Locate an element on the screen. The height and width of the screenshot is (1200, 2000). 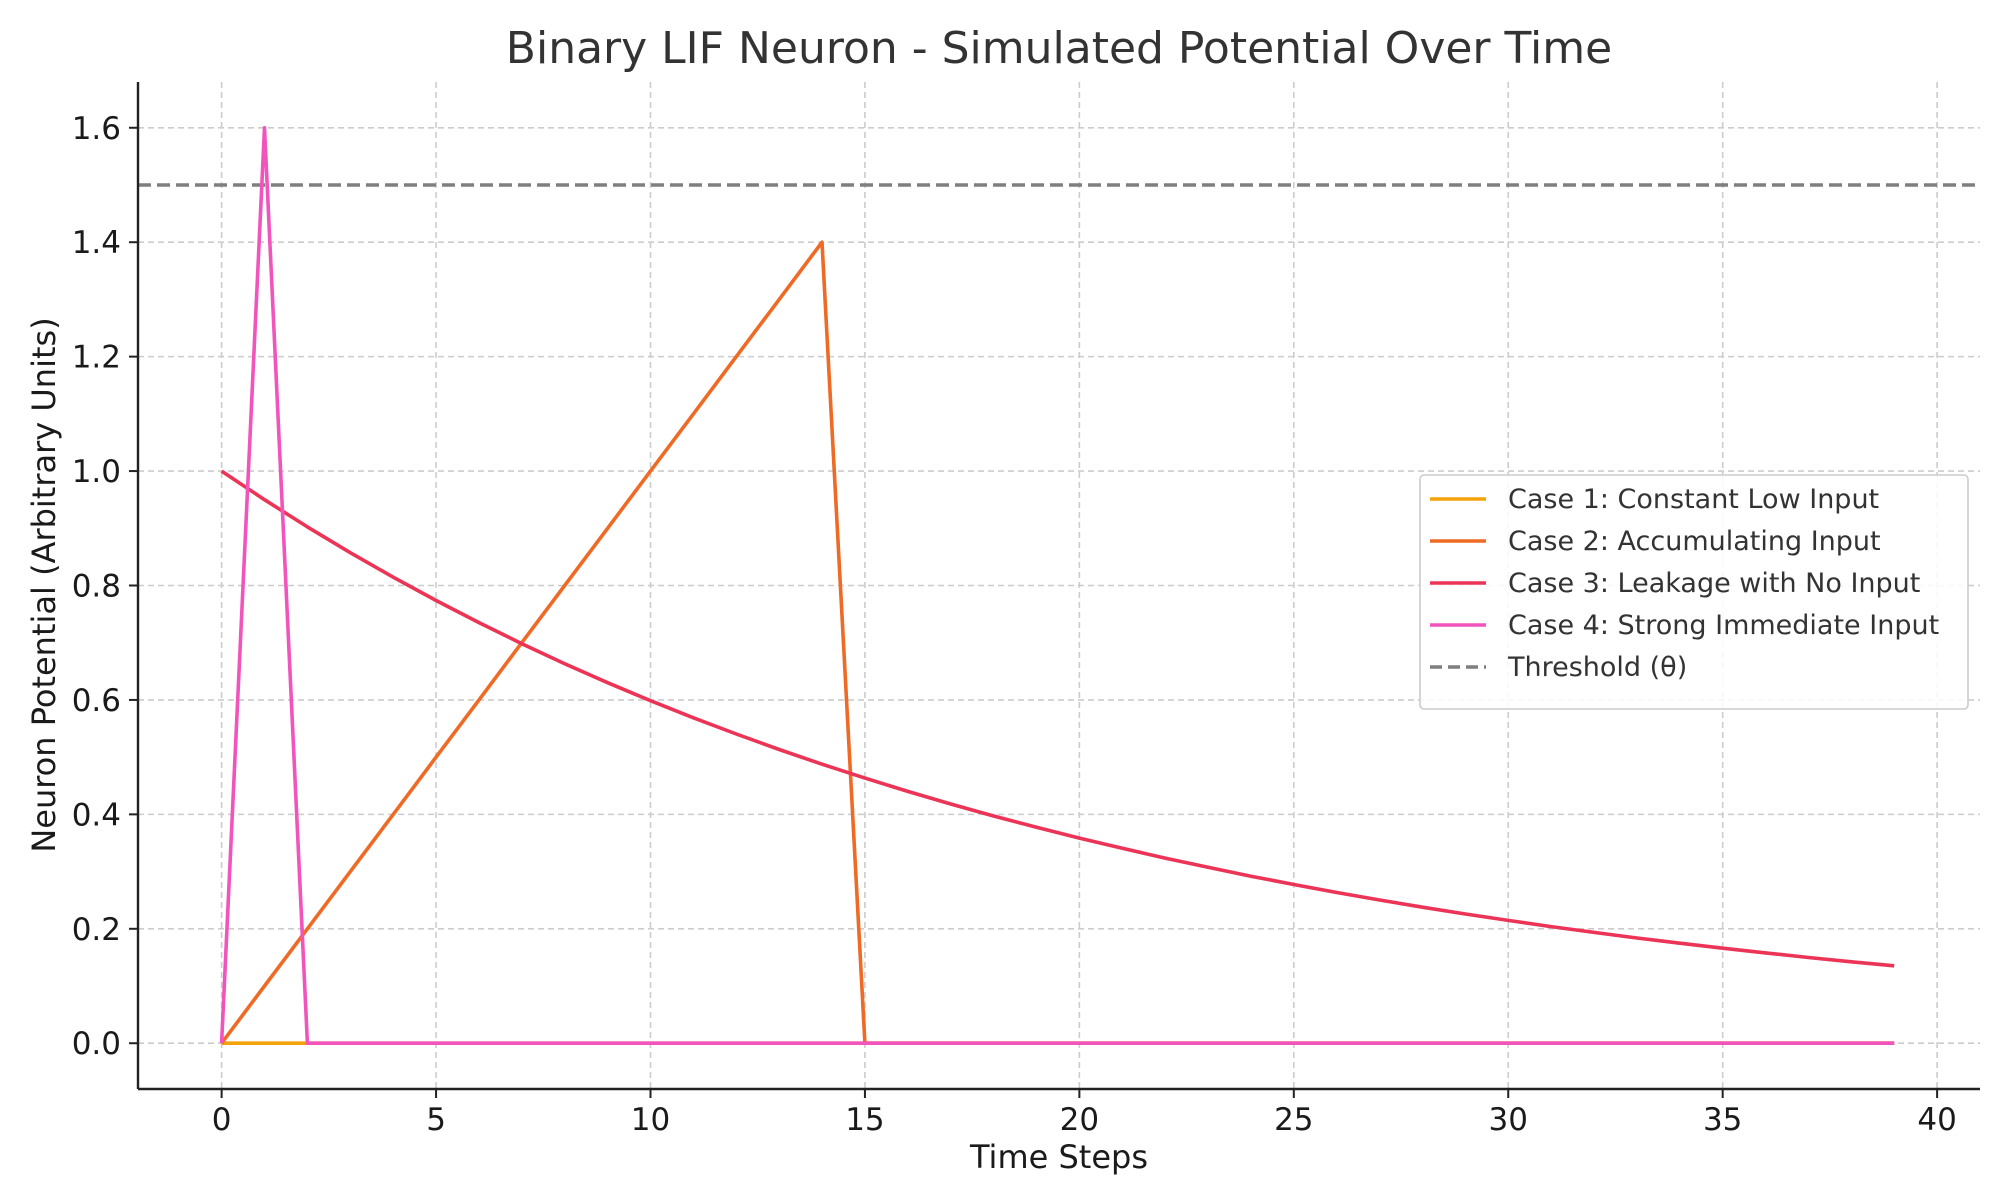
x-tick-label: 35 is located at coordinates (1722, 1120).